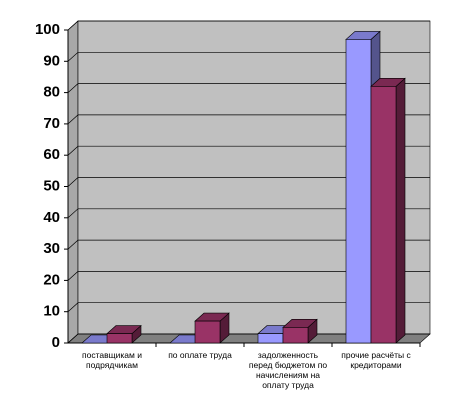  Describe the element at coordinates (47, 29) in the screenshot. I see `y-tick-label: 100` at that location.